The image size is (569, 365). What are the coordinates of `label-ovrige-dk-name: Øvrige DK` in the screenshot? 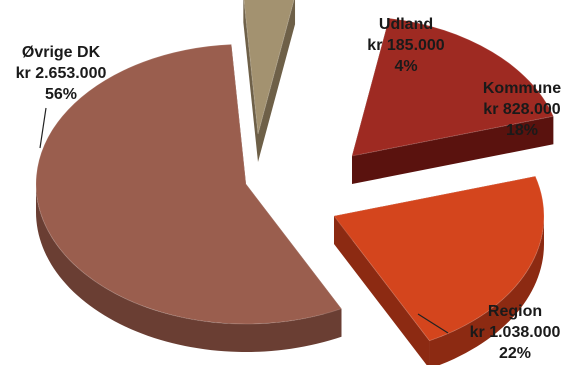 It's located at (61, 52).